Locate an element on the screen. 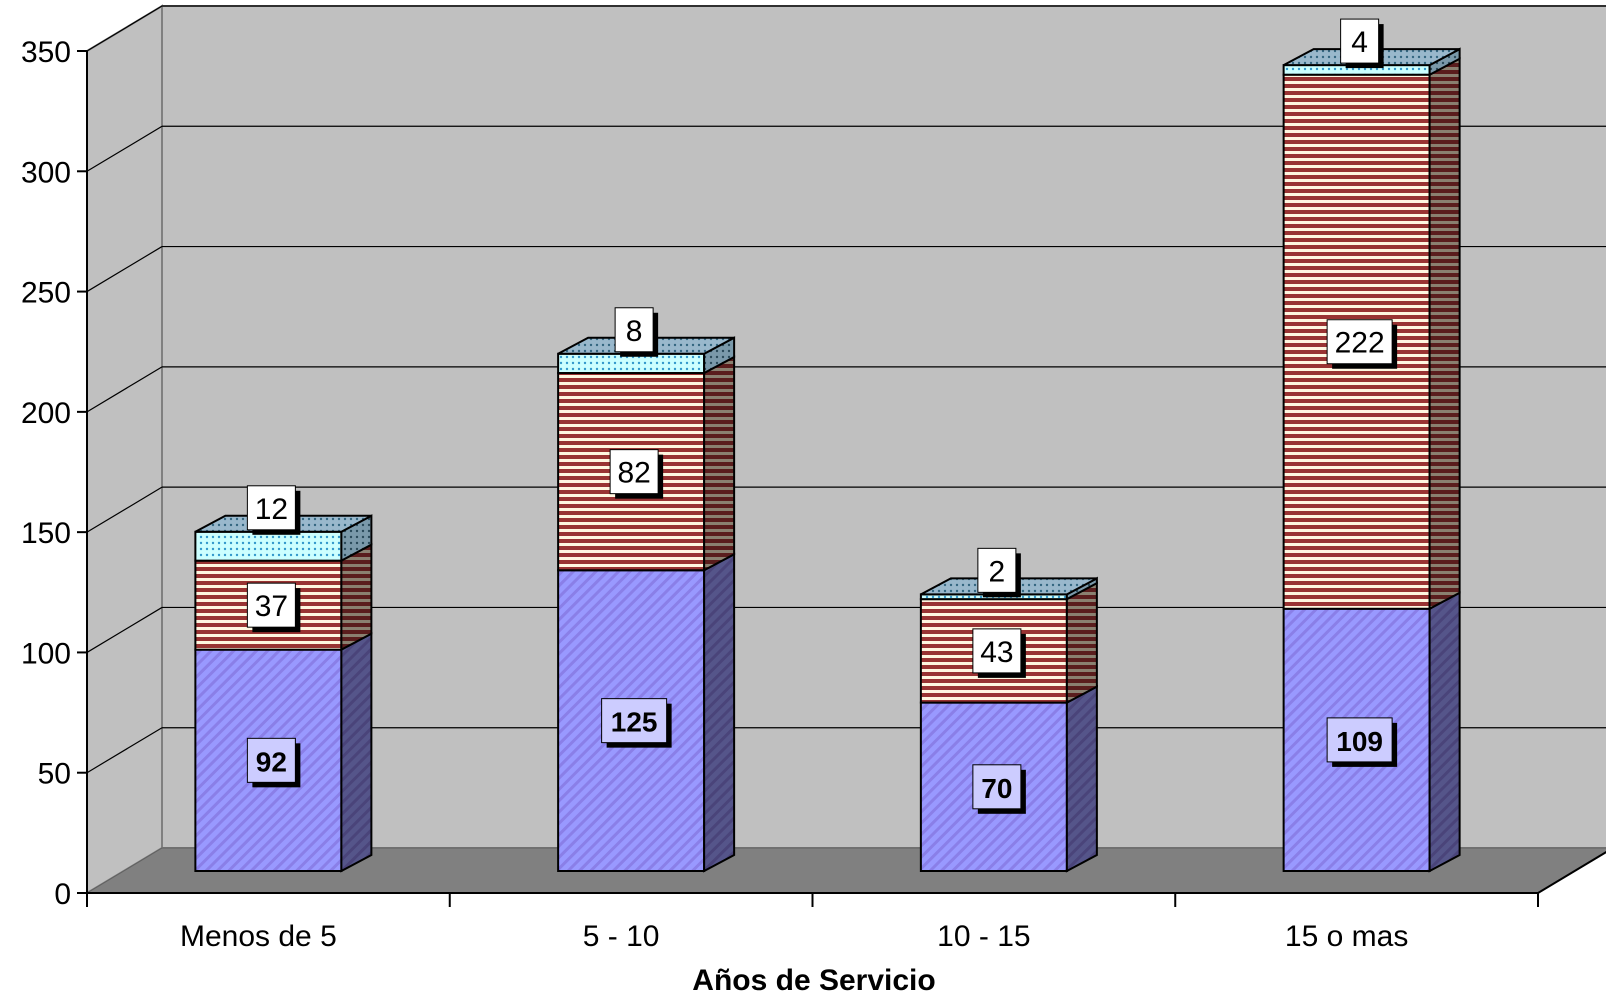  data-label: 92 is located at coordinates (271, 761).